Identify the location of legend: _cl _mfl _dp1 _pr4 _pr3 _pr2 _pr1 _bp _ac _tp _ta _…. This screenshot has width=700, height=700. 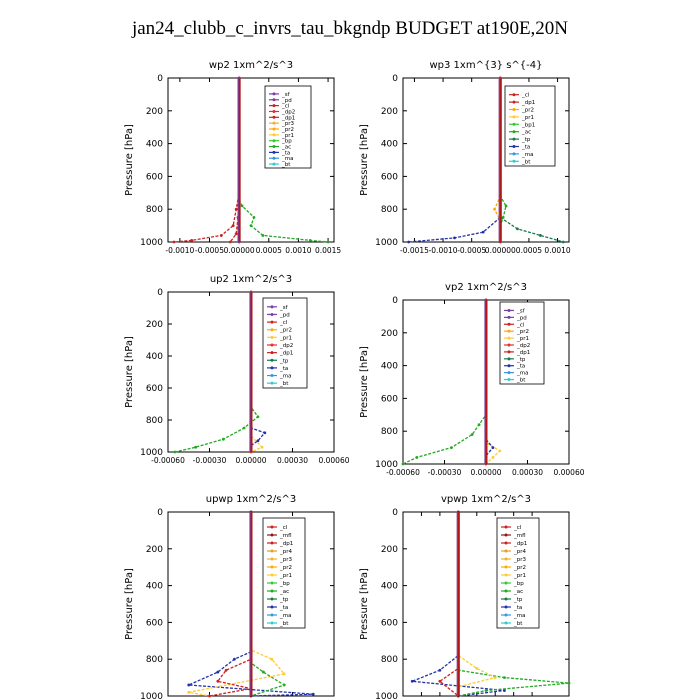
(284, 573).